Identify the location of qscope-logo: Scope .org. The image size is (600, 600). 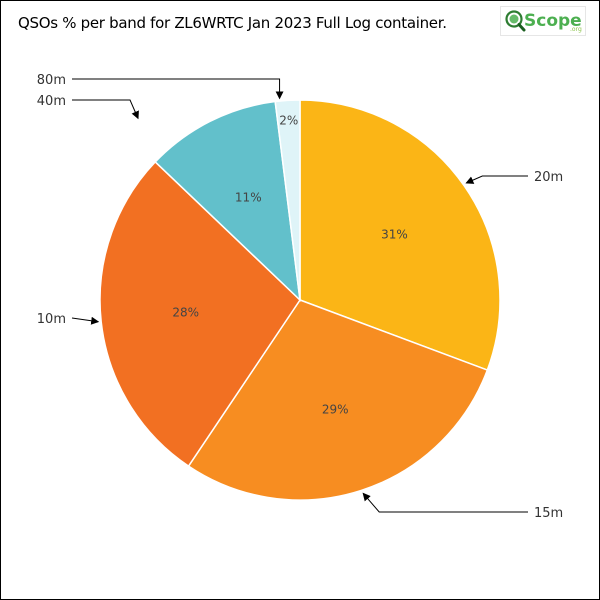
(543, 21).